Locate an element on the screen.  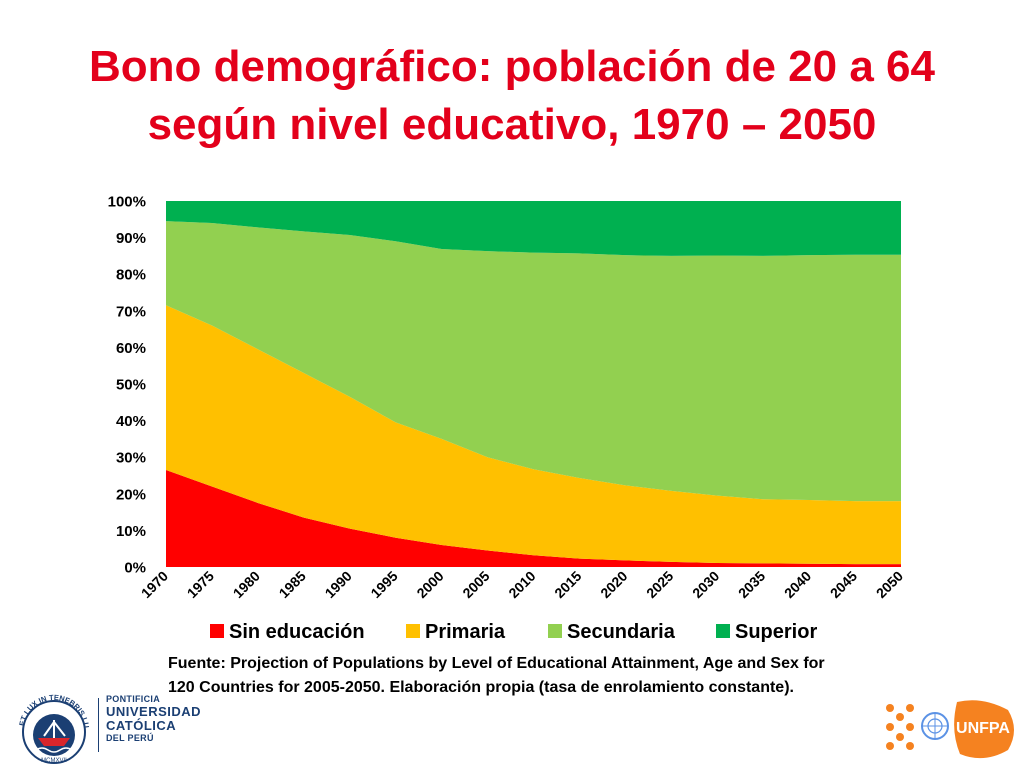
x-tick-label: 2010 is located at coordinates (521, 584).